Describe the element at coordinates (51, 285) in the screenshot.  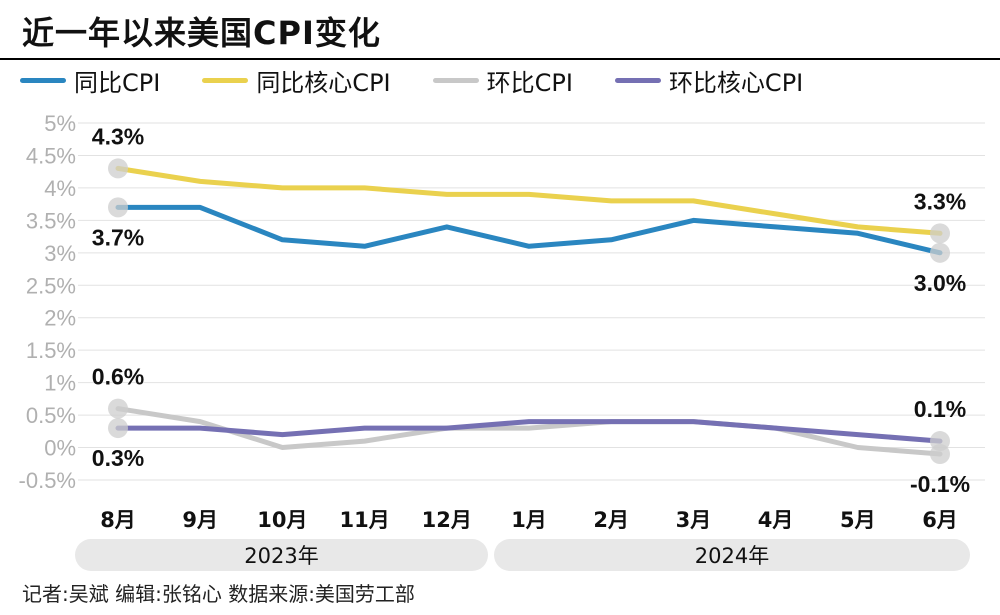
I see `y-tick-label: 2.5%` at that location.